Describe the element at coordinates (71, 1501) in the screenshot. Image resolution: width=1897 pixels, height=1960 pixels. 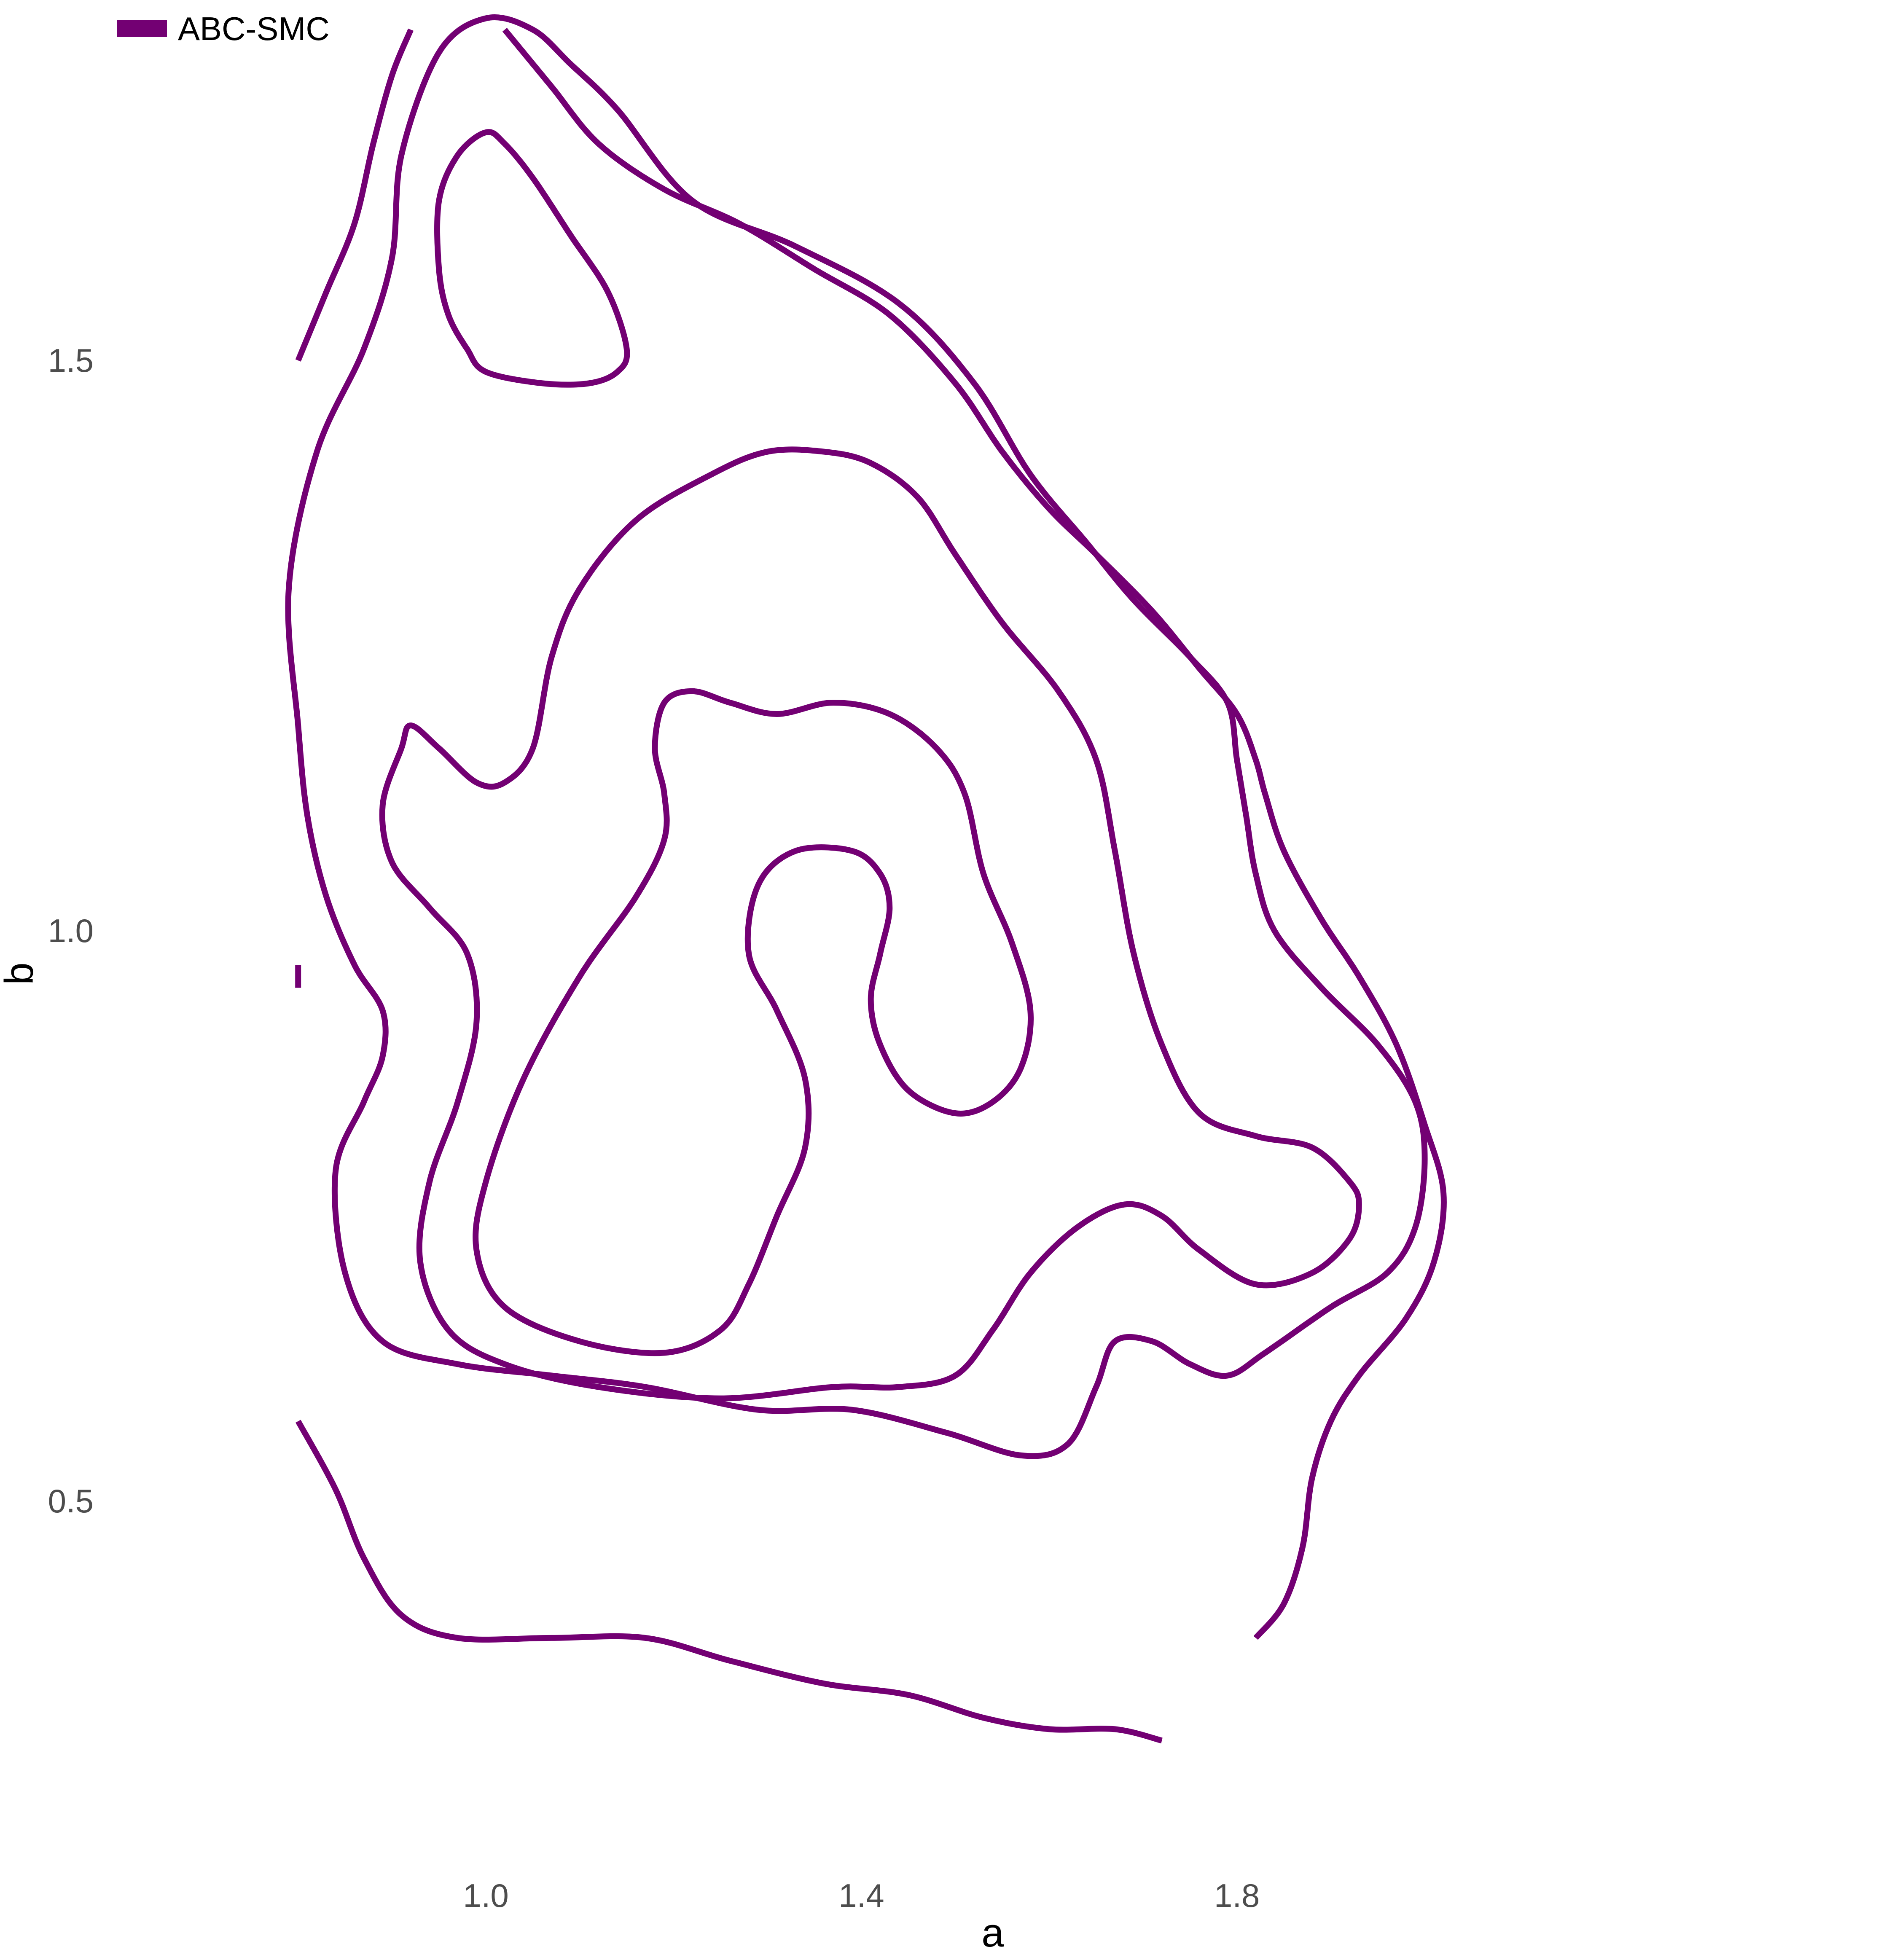
I see `y-tick-label: 0.5` at that location.